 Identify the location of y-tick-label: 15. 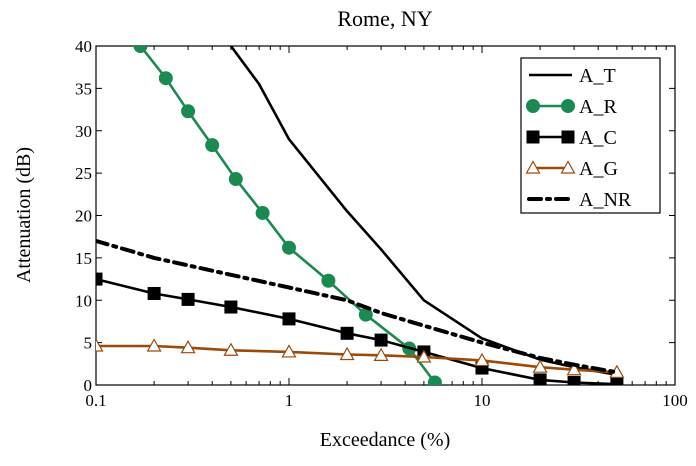
(83, 258).